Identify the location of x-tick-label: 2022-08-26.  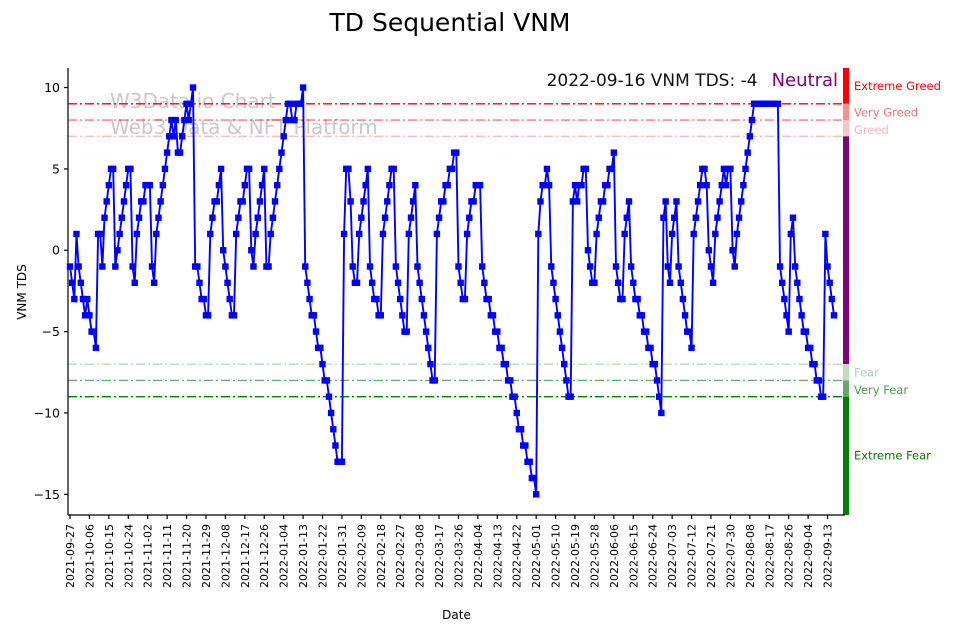
(789, 556).